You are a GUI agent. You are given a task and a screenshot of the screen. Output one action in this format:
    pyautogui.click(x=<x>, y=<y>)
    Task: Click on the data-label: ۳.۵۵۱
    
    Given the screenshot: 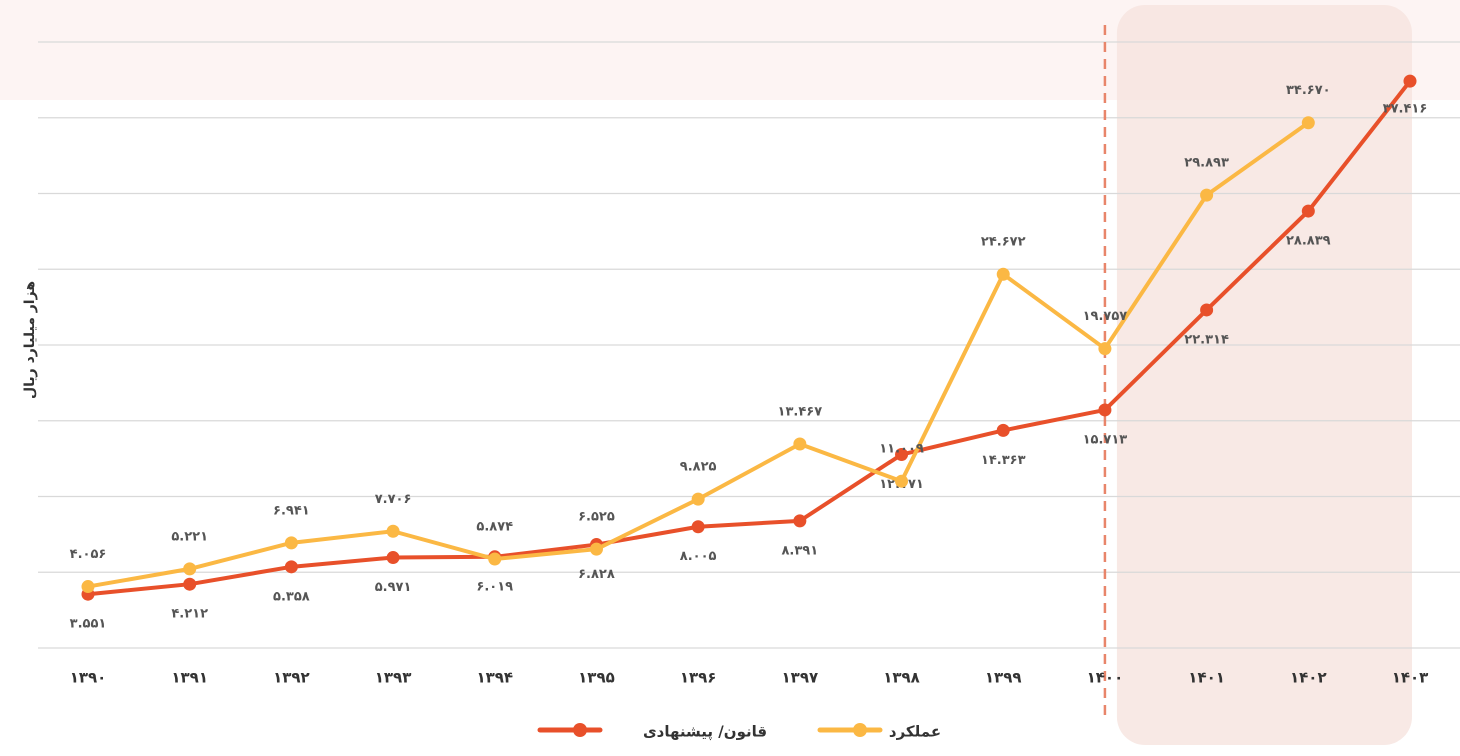 What is the action you would take?
    pyautogui.click(x=88, y=624)
    